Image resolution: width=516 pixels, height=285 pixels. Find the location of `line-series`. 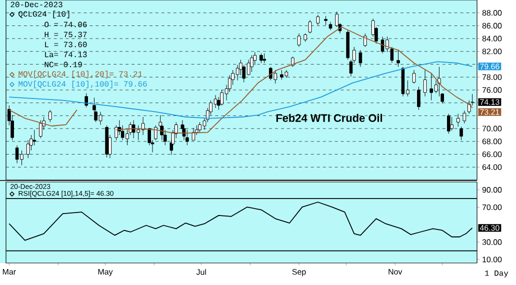

line-series is located at coordinates (240, 221).